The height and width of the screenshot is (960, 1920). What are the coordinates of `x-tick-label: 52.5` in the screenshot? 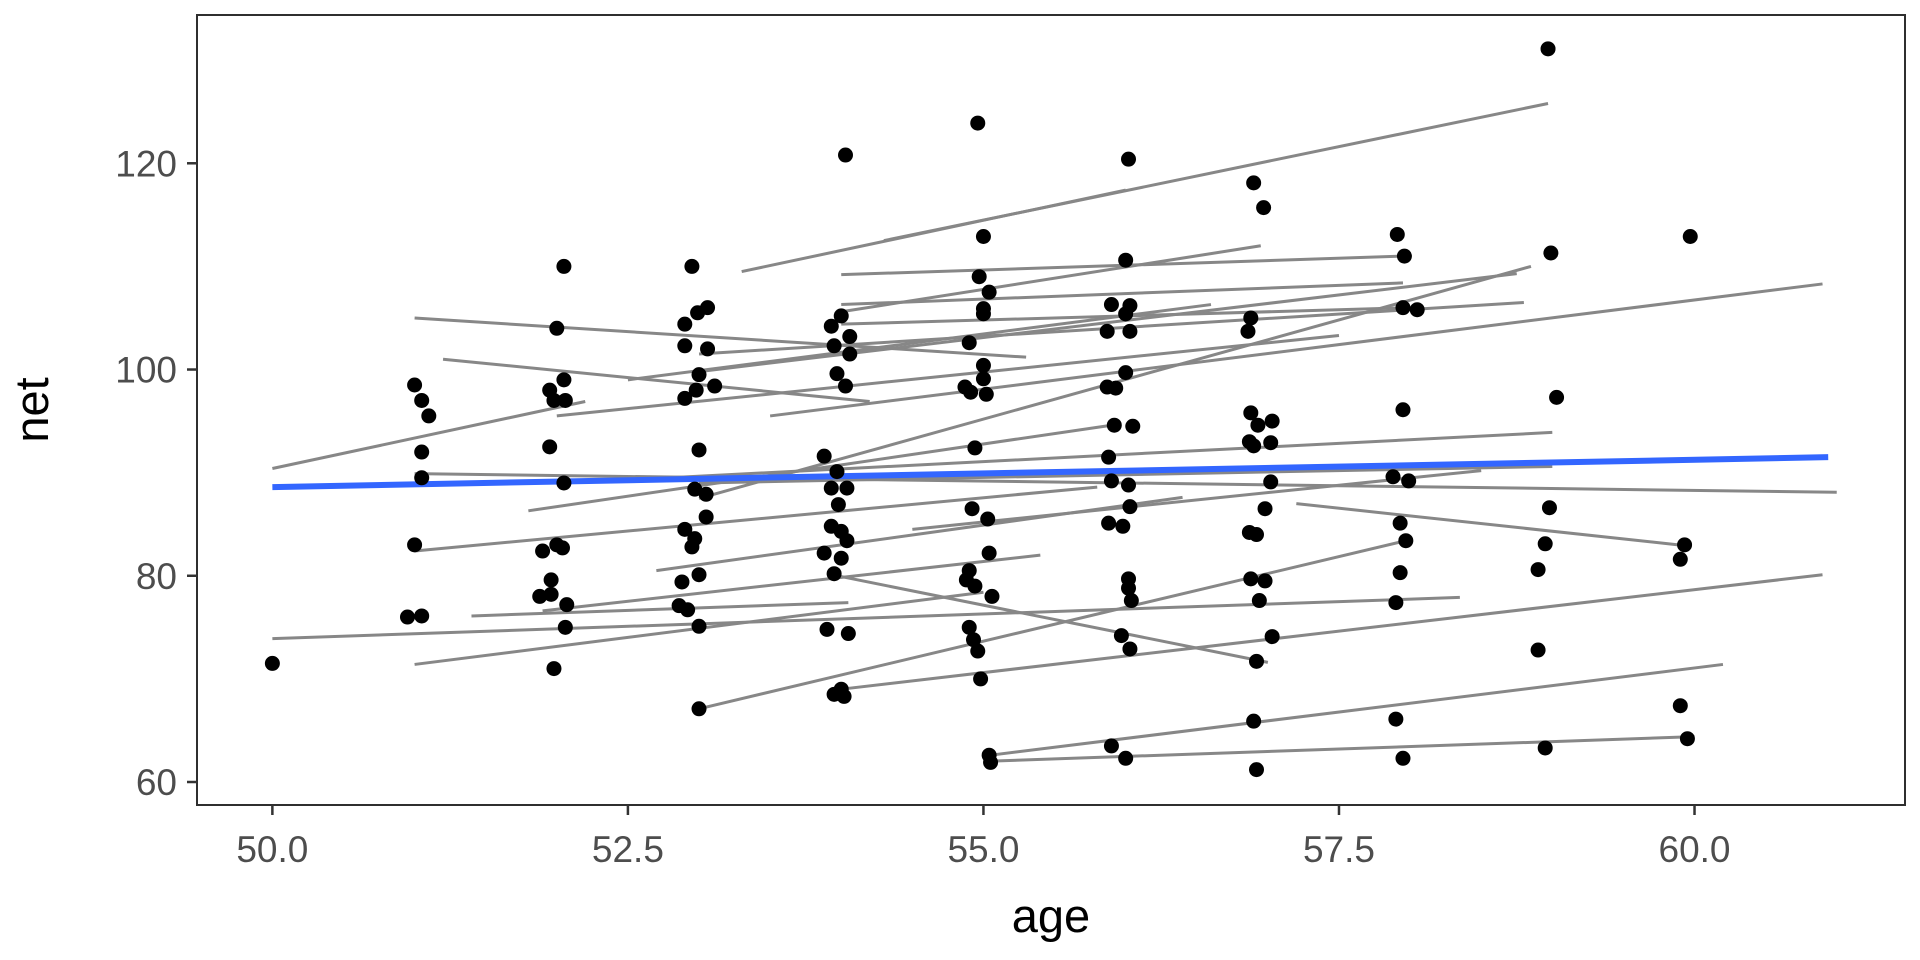 It's located at (628, 849).